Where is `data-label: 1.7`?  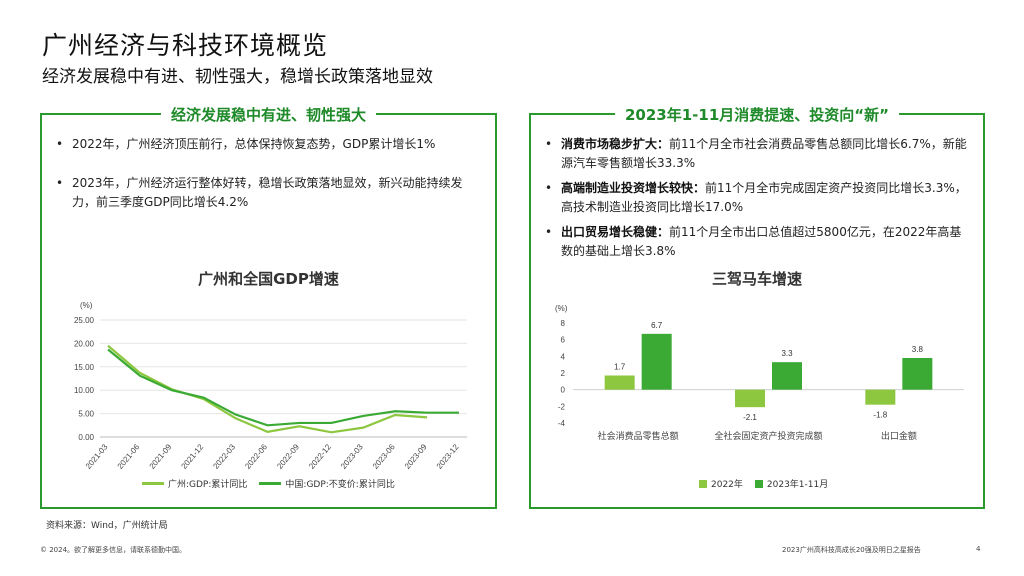
data-label: 1.7 is located at coordinates (620, 367).